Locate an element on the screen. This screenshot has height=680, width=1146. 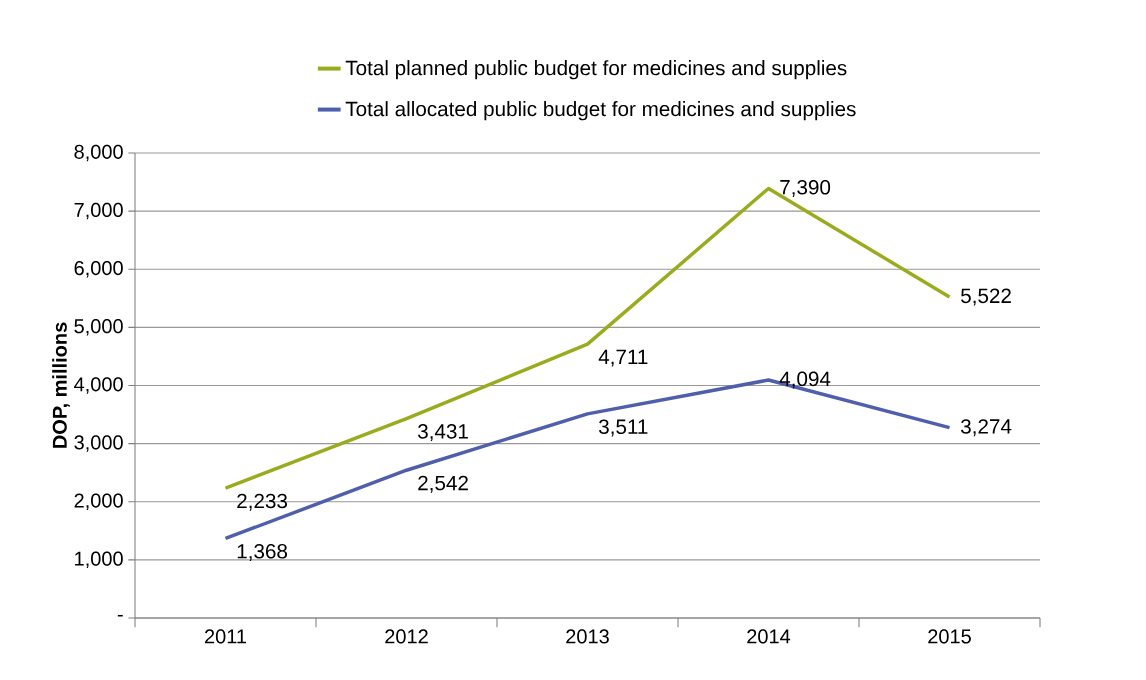
legend-label: Total allocated public budget for medicines and supplies is located at coordinates (600, 111).